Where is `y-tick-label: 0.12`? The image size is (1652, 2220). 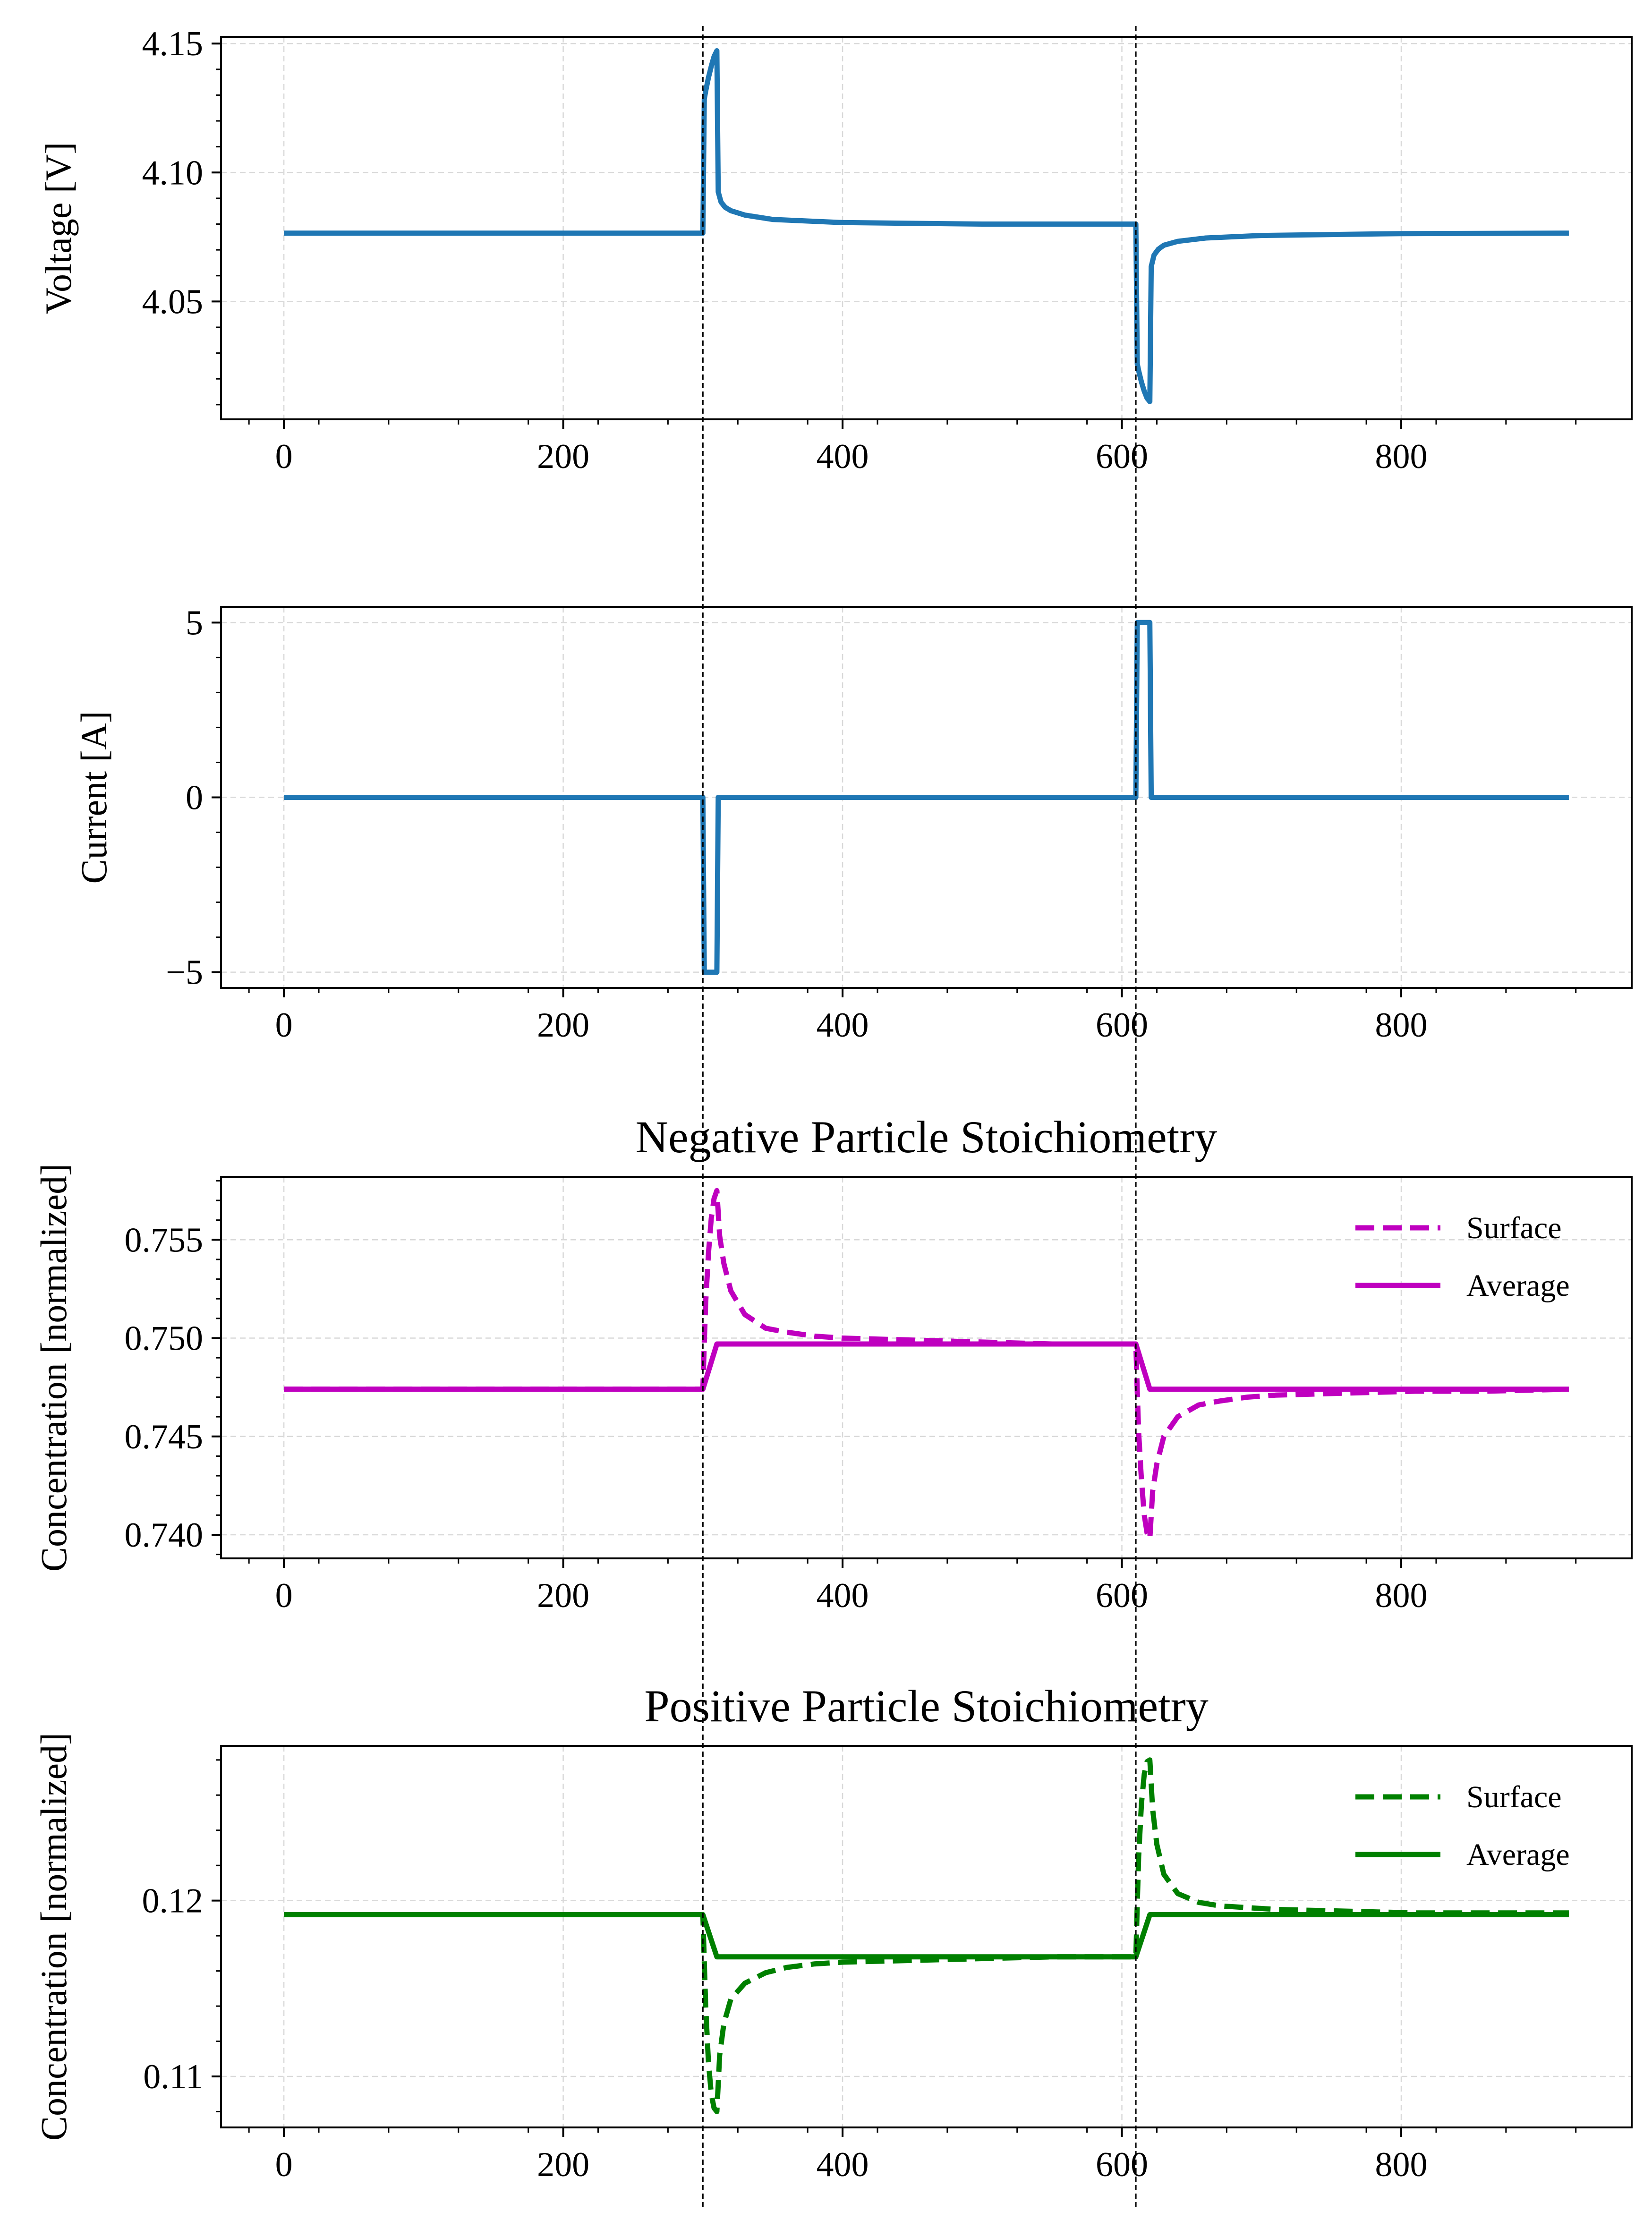 y-tick-label: 0.12 is located at coordinates (173, 1901).